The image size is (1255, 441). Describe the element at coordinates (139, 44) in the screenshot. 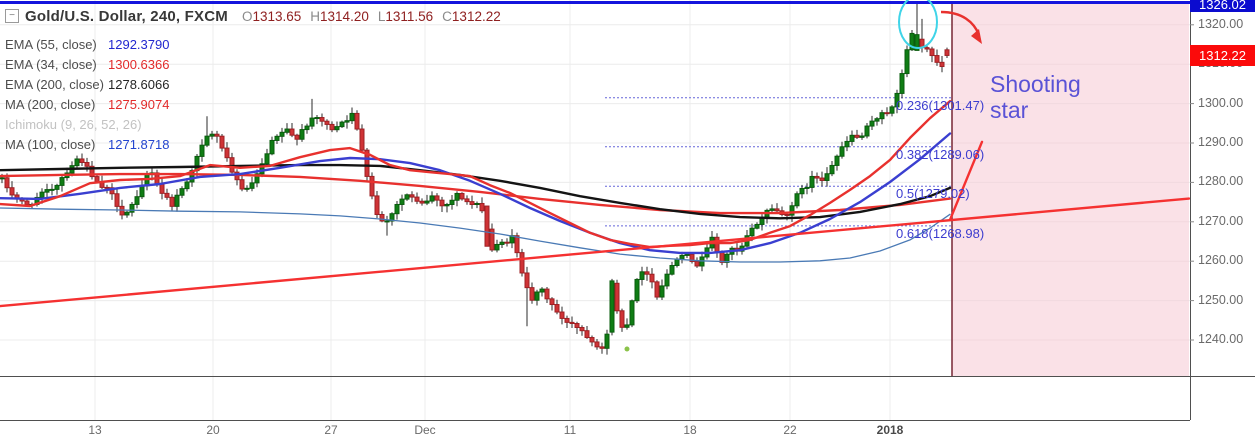

I see `legend-row-value: 1292.3790` at that location.